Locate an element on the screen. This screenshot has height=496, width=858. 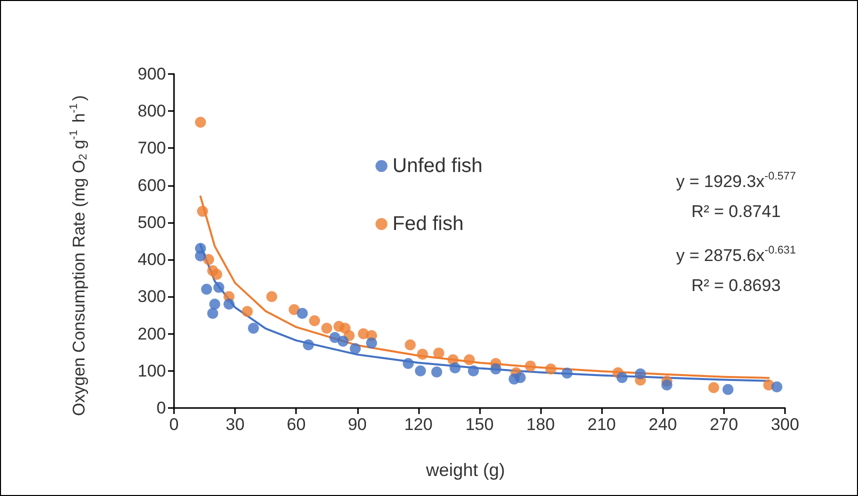
y-tick-label: 100 is located at coordinates (152, 370).